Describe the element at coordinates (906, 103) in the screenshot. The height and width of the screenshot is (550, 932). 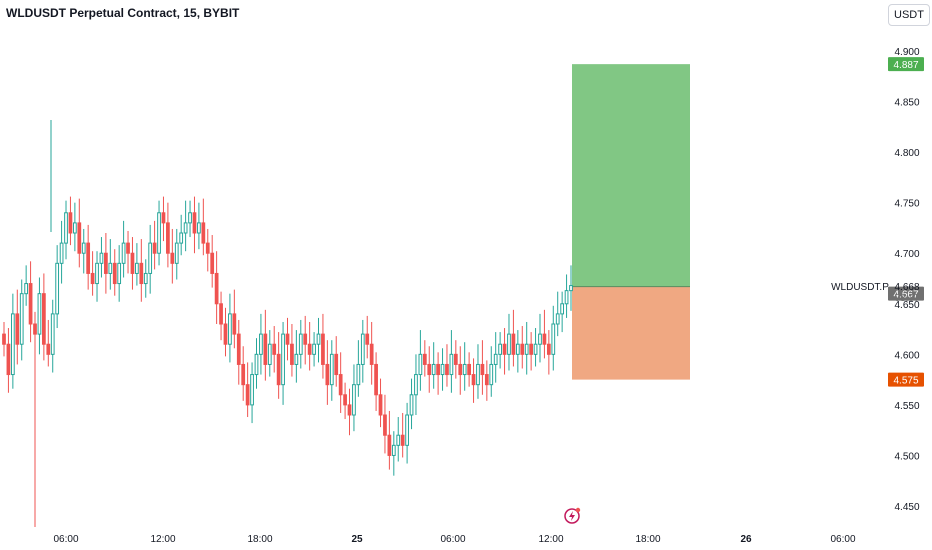
I see `y-tick-label: 4.850` at that location.